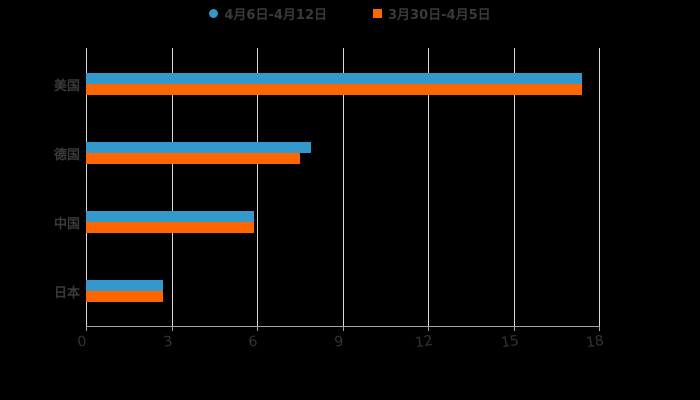 Image resolution: width=700 pixels, height=400 pixels. What do you see at coordinates (66, 293) in the screenshot?
I see `category-label: 日本` at bounding box center [66, 293].